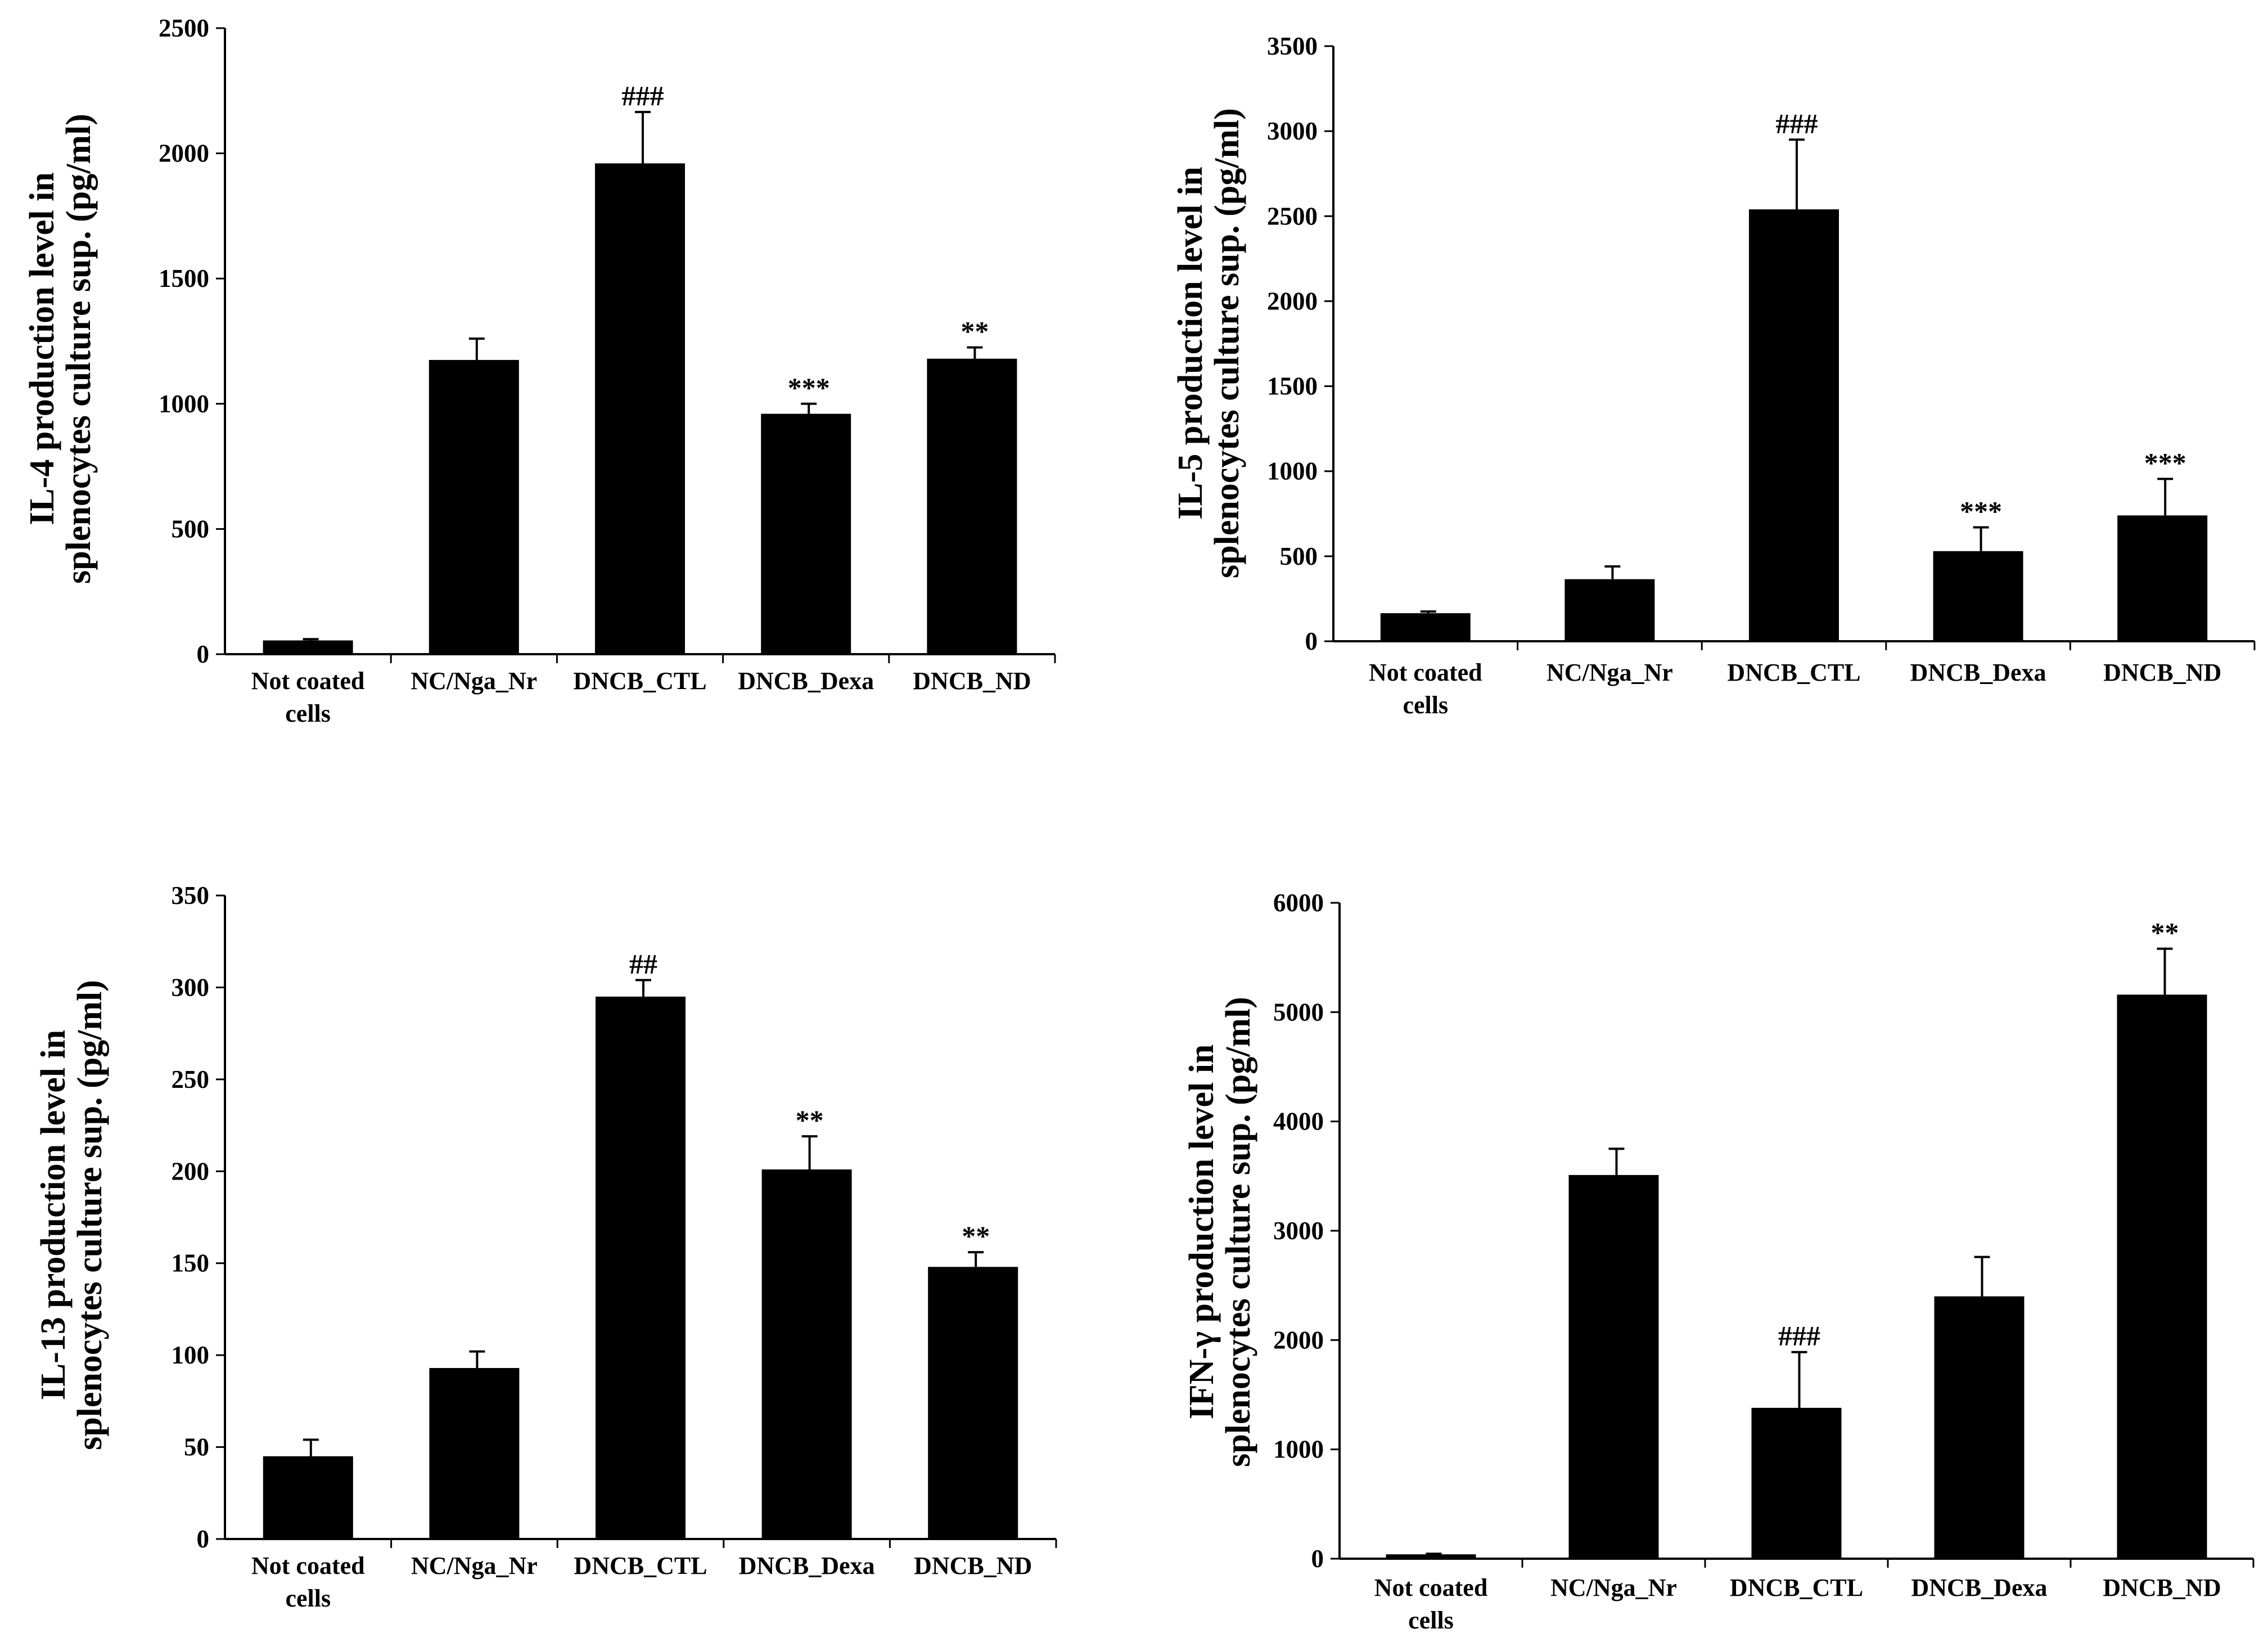  I want to click on y-tick-label: 5000, so click(1298, 1012).